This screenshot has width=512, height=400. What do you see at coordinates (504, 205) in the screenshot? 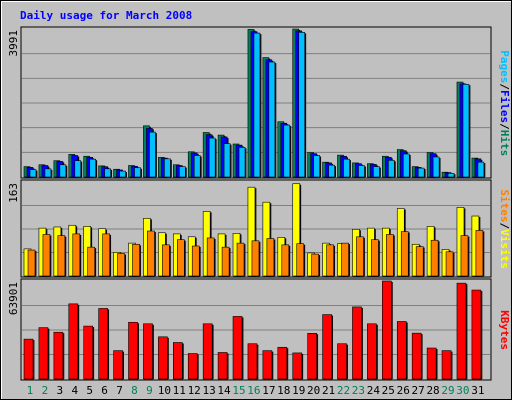
I see `legend-entry-sites: Sites` at bounding box center [504, 205].